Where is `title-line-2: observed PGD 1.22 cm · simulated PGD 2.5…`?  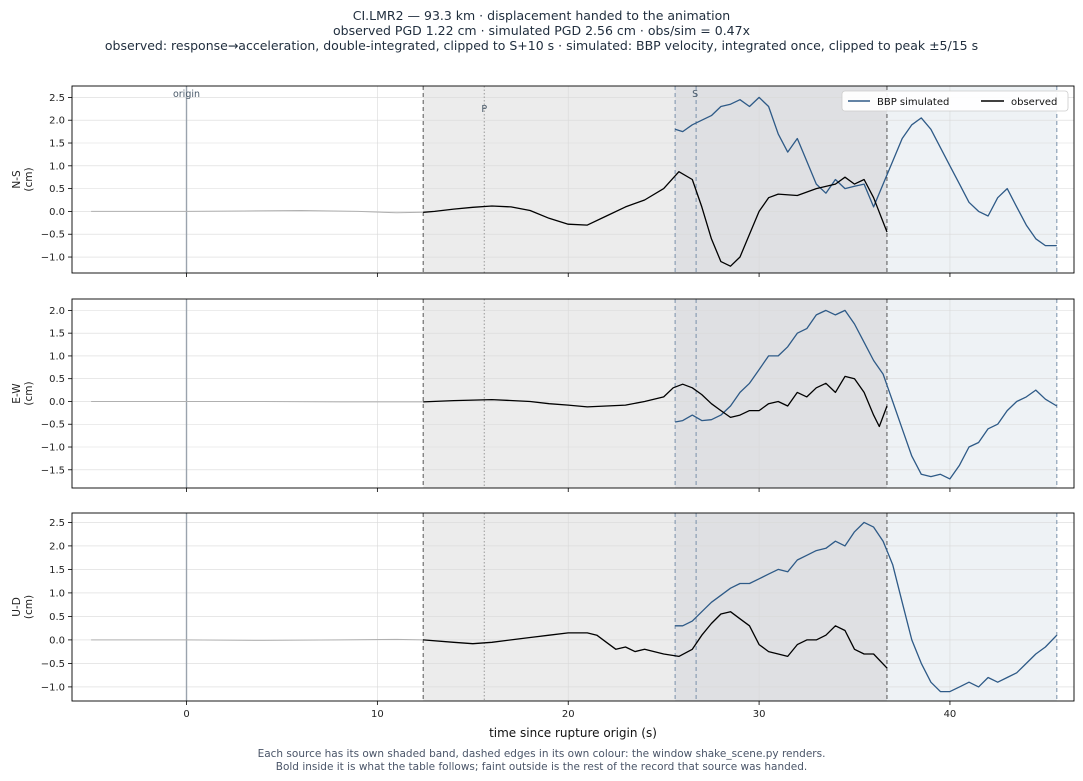 title-line-2: observed PGD 1.22 cm · simulated PGD 2.5… is located at coordinates (541, 30).